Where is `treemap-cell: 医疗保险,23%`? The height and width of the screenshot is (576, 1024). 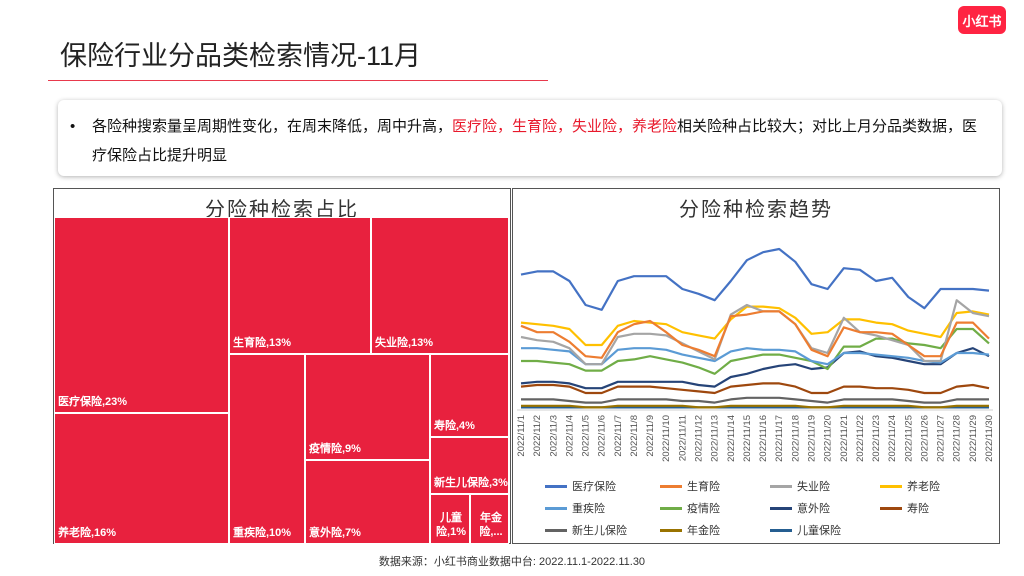
treemap-cell: 医疗保险,23% is located at coordinates (141, 315).